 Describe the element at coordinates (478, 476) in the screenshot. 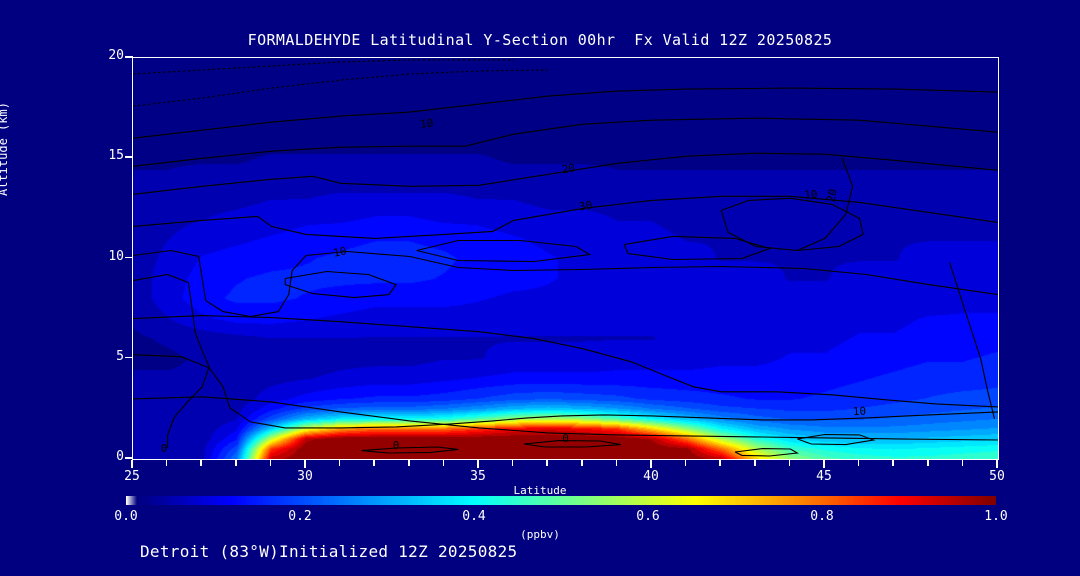

I see `x-tick-label: 35` at that location.